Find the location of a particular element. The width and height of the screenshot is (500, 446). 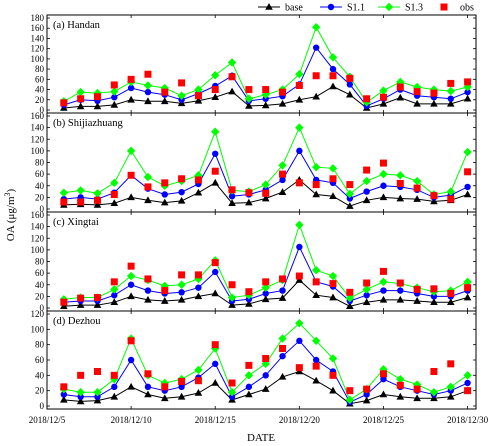

x-tick-label: 2018/12/20 is located at coordinates (300, 420).